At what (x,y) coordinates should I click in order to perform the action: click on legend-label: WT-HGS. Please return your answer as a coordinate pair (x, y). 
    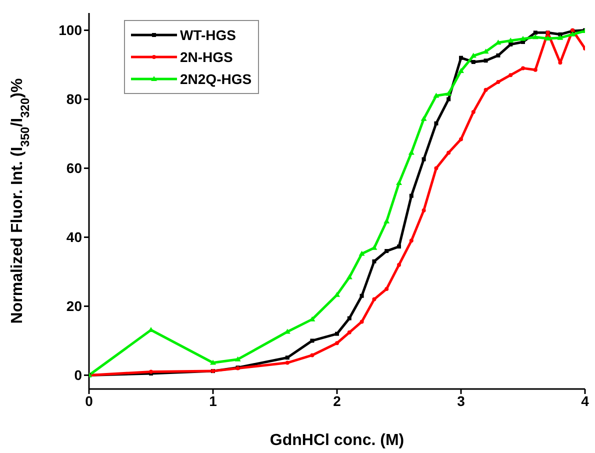
    Looking at the image, I should click on (208, 35).